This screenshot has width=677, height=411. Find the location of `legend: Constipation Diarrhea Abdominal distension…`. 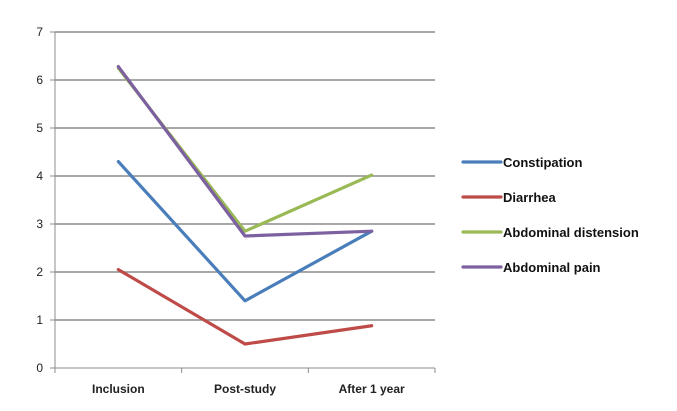

legend: Constipation Diarrhea Abdominal distension… is located at coordinates (550, 215).